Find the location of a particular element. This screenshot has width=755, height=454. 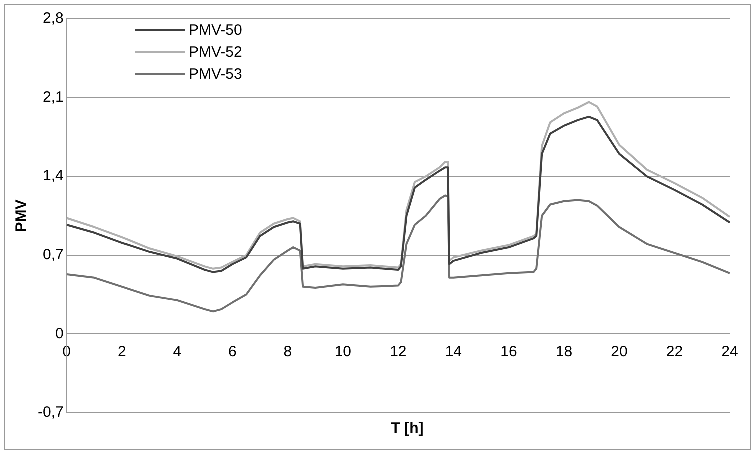

legend-label: PMV-50 is located at coordinates (215, 30).